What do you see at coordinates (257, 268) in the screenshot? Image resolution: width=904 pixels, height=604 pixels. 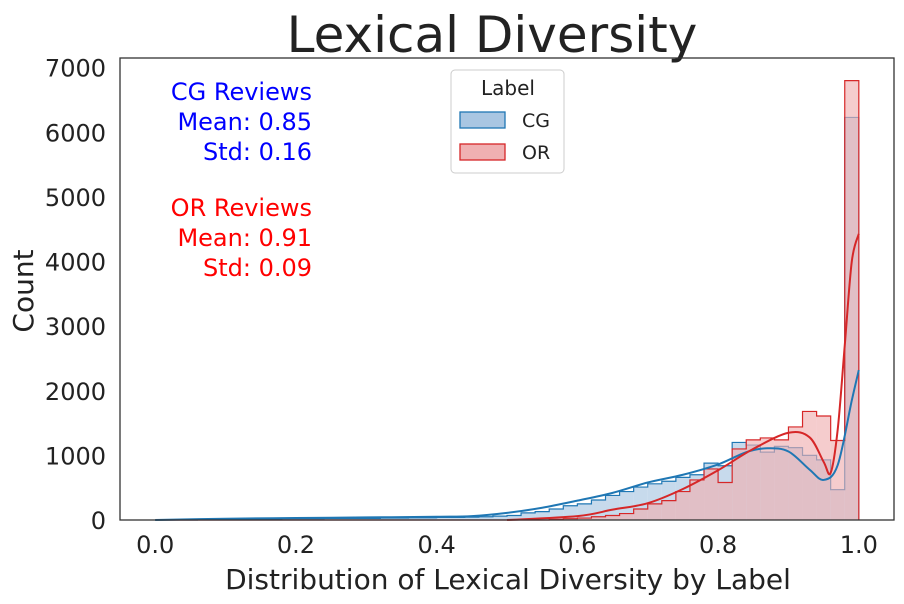 I see `or-stats-std: Std: 0.09` at bounding box center [257, 268].